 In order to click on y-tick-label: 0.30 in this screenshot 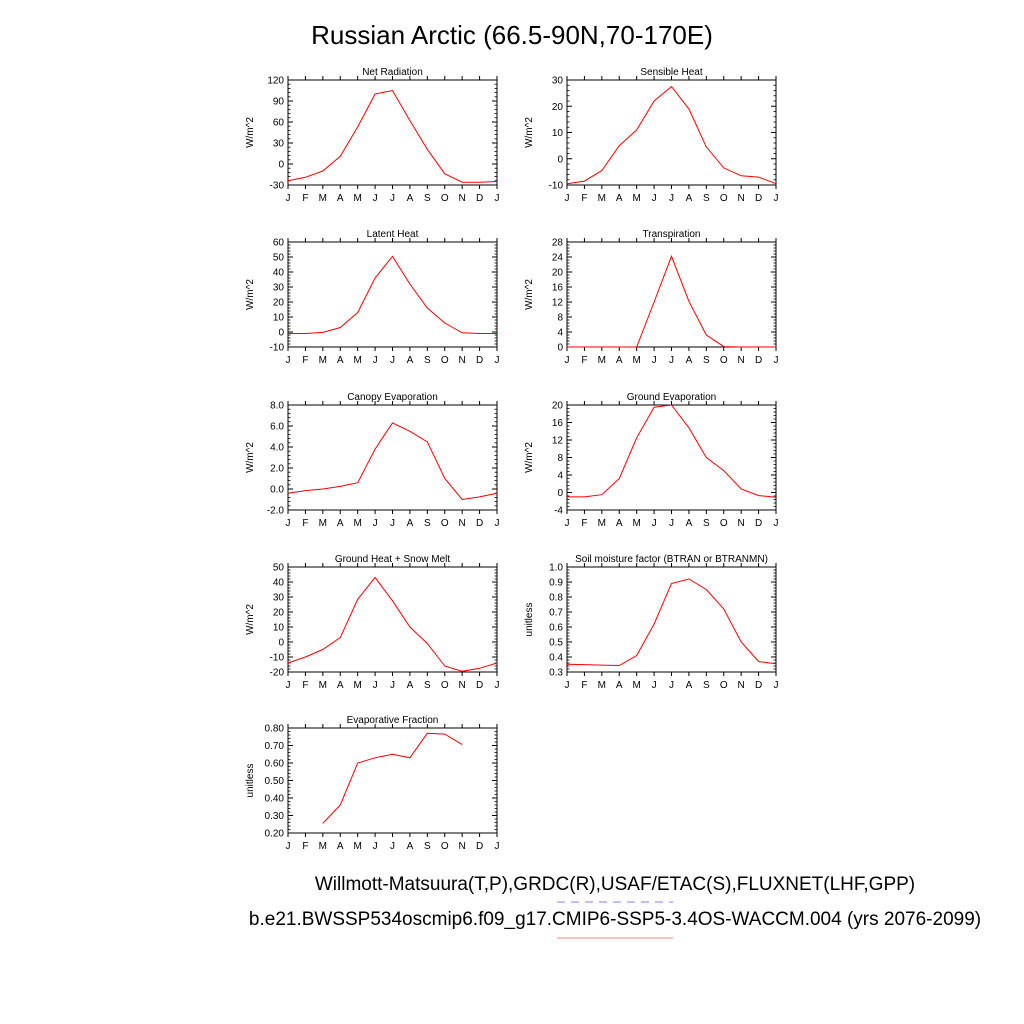, I will do `click(275, 816)`.